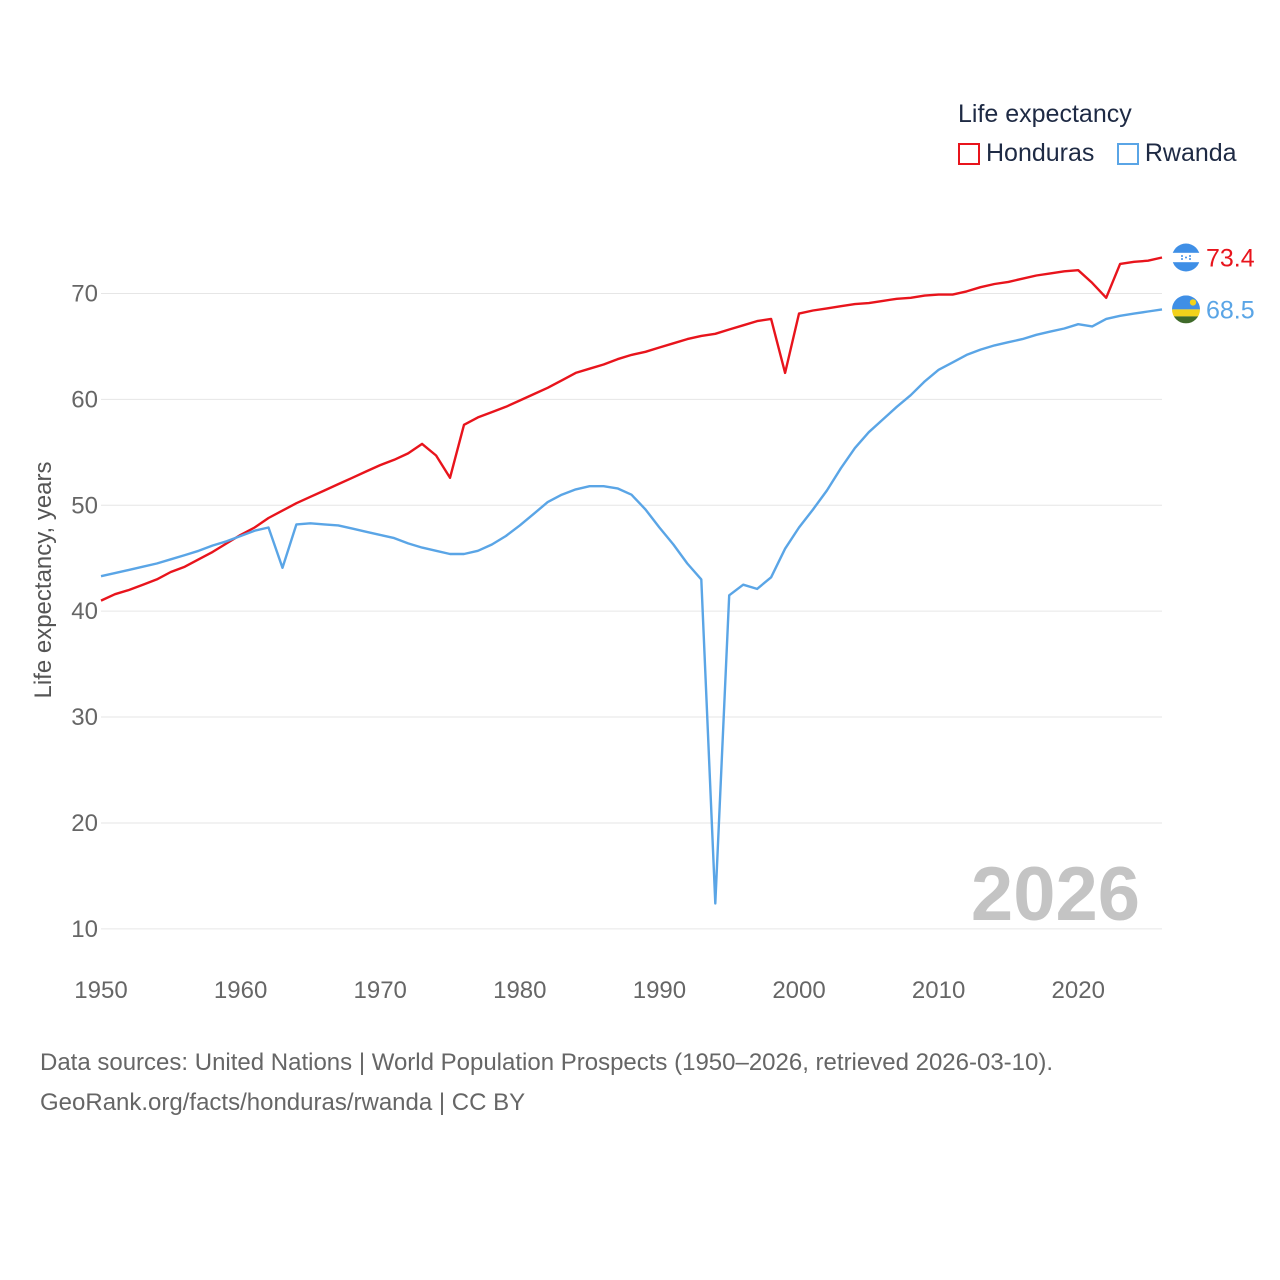  I want to click on y-tick-label-30: 30, so click(84, 717).